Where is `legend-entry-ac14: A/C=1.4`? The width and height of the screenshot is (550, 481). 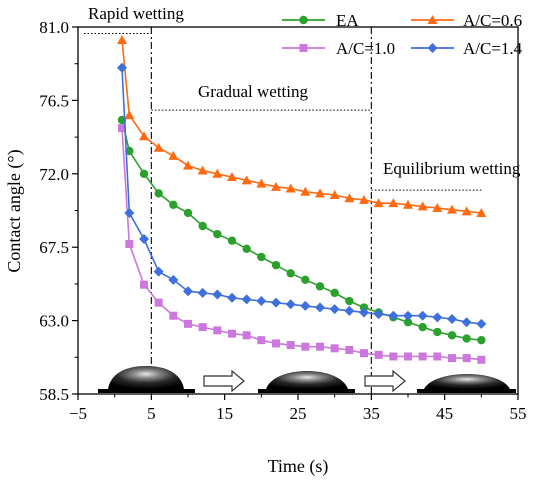 legend-entry-ac14: A/C=1.4 is located at coordinates (467, 48).